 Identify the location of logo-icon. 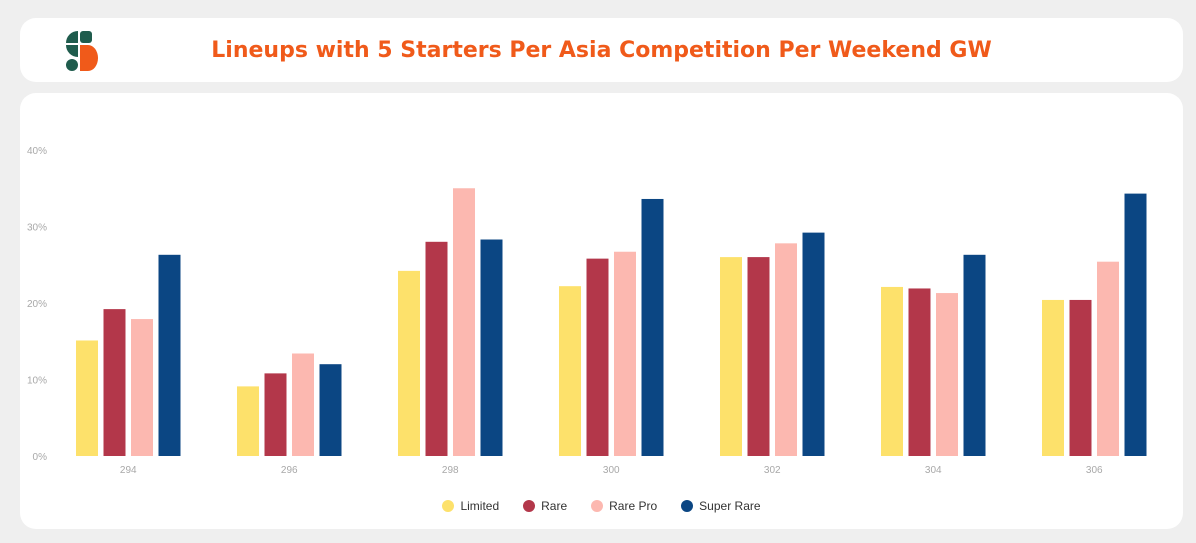
(82, 51).